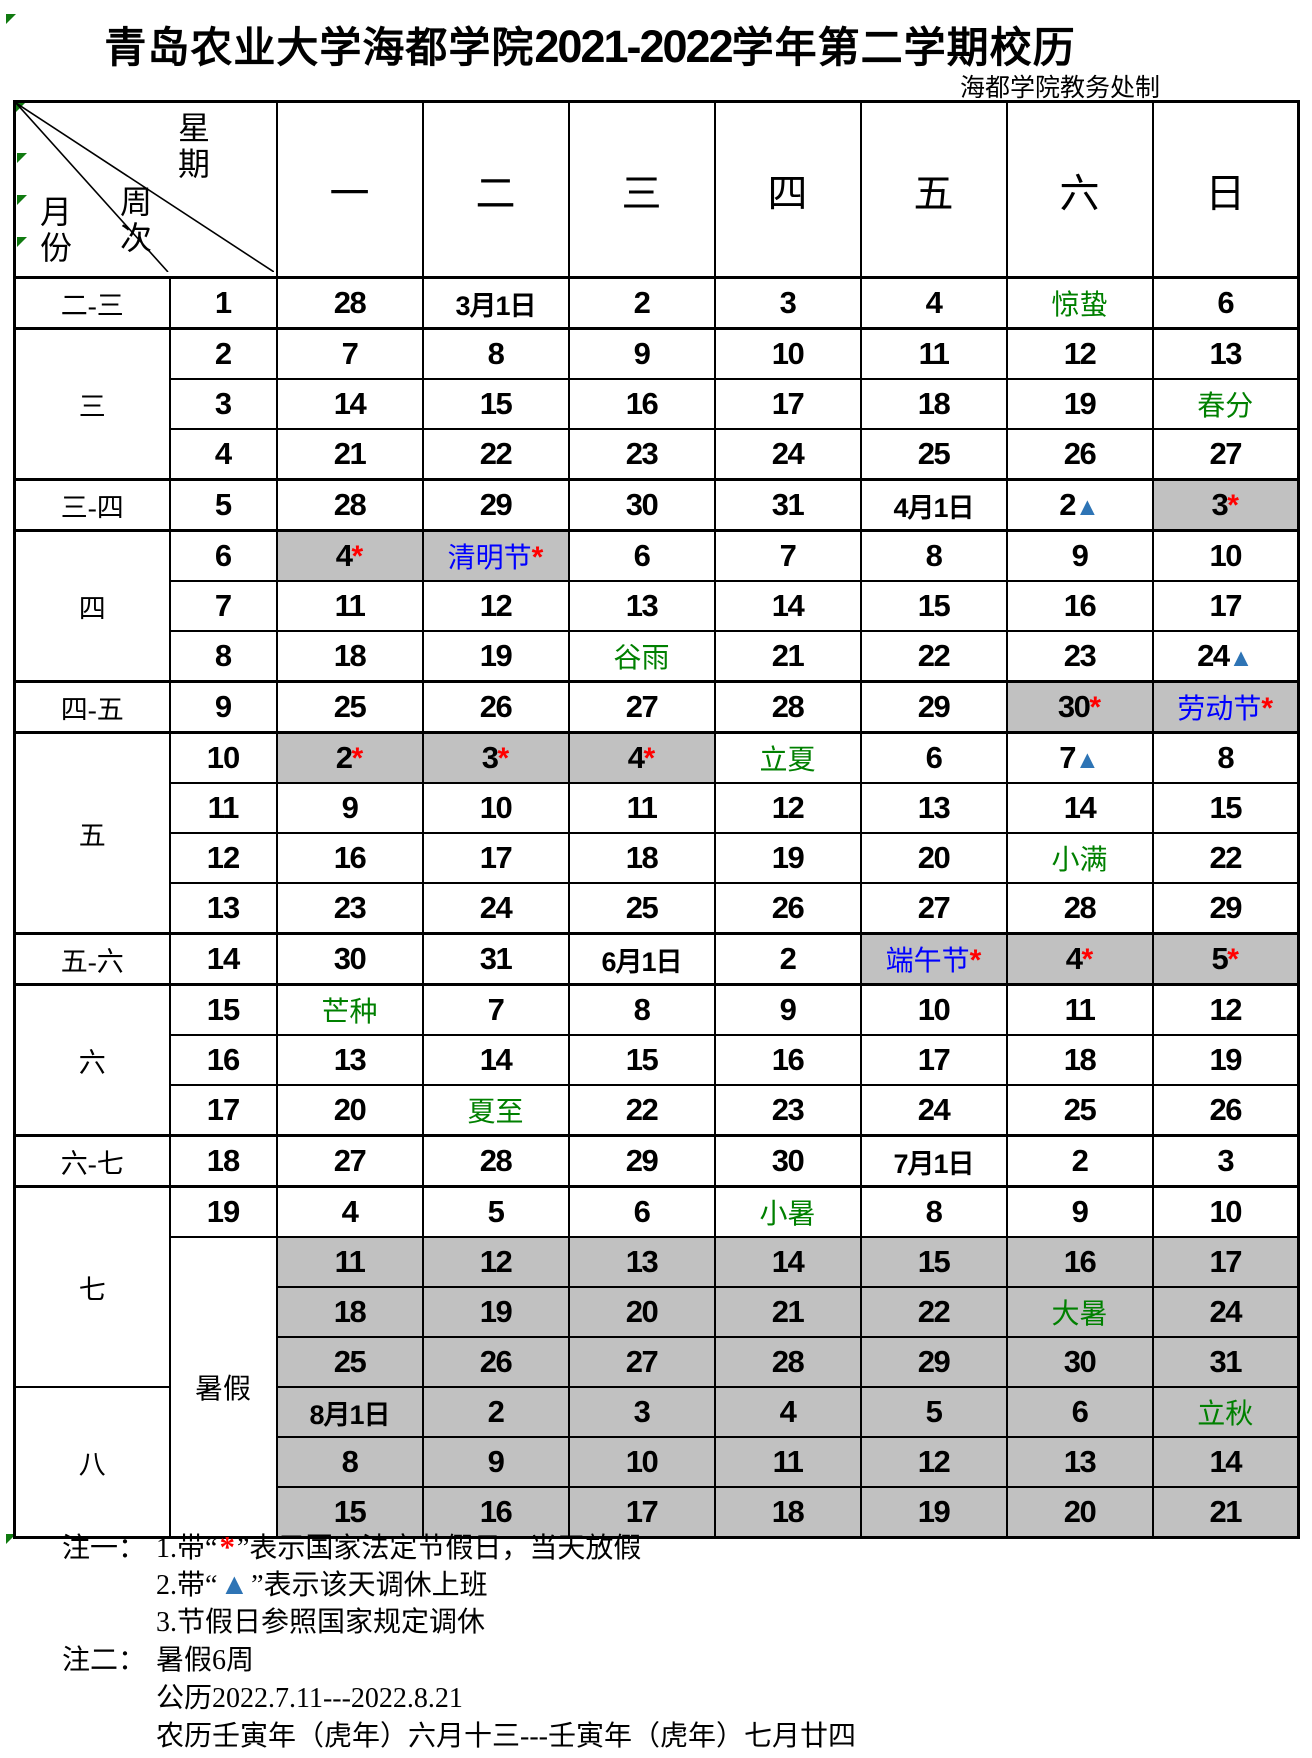 The width and height of the screenshot is (1312, 1758). Describe the element at coordinates (787, 555) in the screenshot. I see `day-cell: 7` at that location.